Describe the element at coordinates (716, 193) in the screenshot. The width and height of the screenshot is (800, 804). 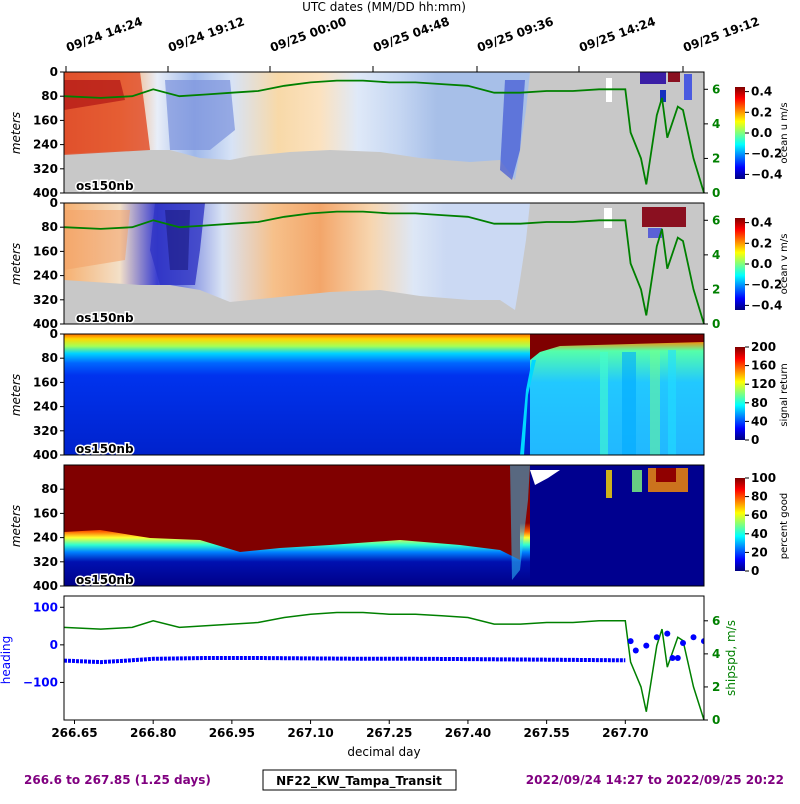
I see `shipspd-overlay-tick-label: 0` at that location.